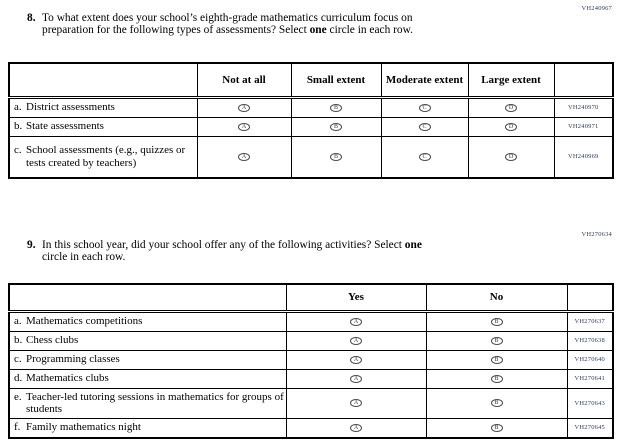 The image size is (620, 446). What do you see at coordinates (590, 403) in the screenshot?
I see `row-code: VH270643` at bounding box center [590, 403].